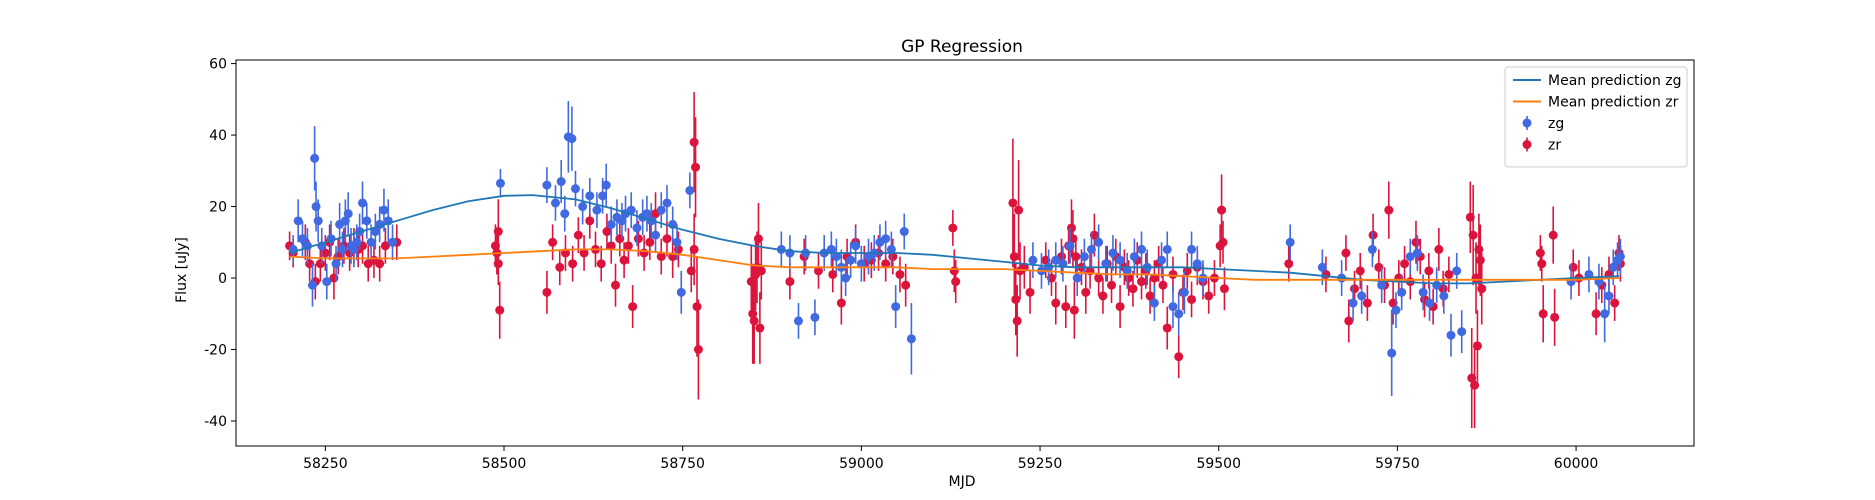 The height and width of the screenshot is (500, 1875). What do you see at coordinates (222, 279) in the screenshot?
I see `y-tick-label: 0` at bounding box center [222, 279].